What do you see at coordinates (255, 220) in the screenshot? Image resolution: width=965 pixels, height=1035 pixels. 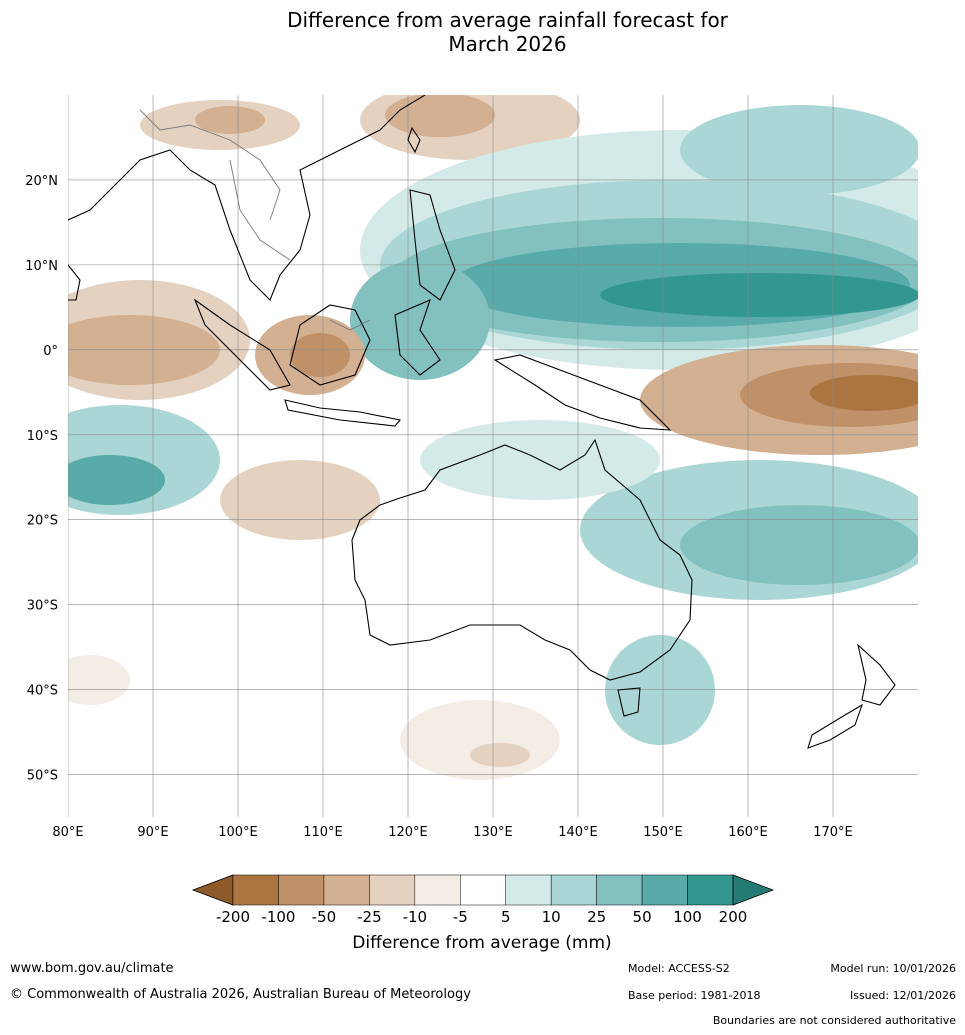 I see `country-borders` at bounding box center [255, 220].